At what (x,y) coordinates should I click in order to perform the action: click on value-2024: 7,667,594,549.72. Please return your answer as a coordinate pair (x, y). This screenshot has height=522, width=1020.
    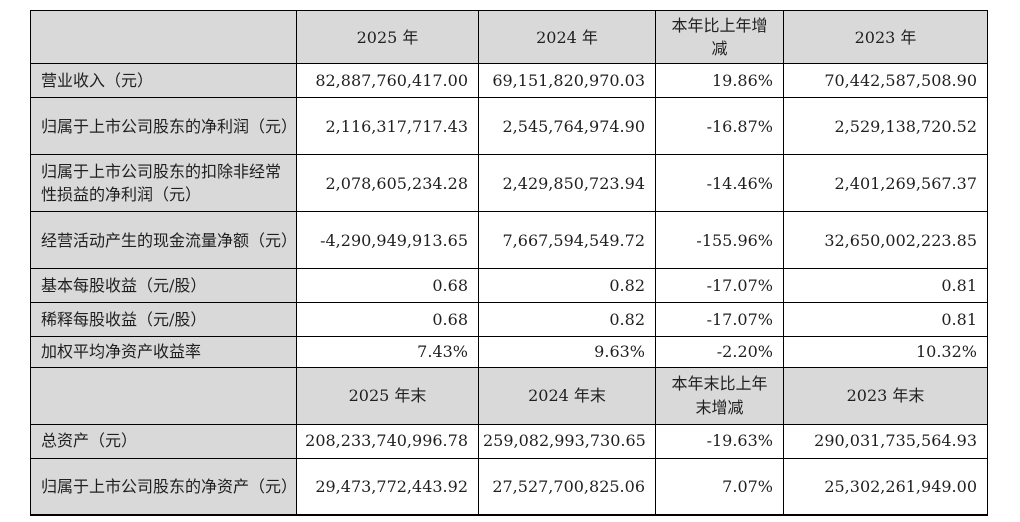
    Looking at the image, I should click on (567, 240).